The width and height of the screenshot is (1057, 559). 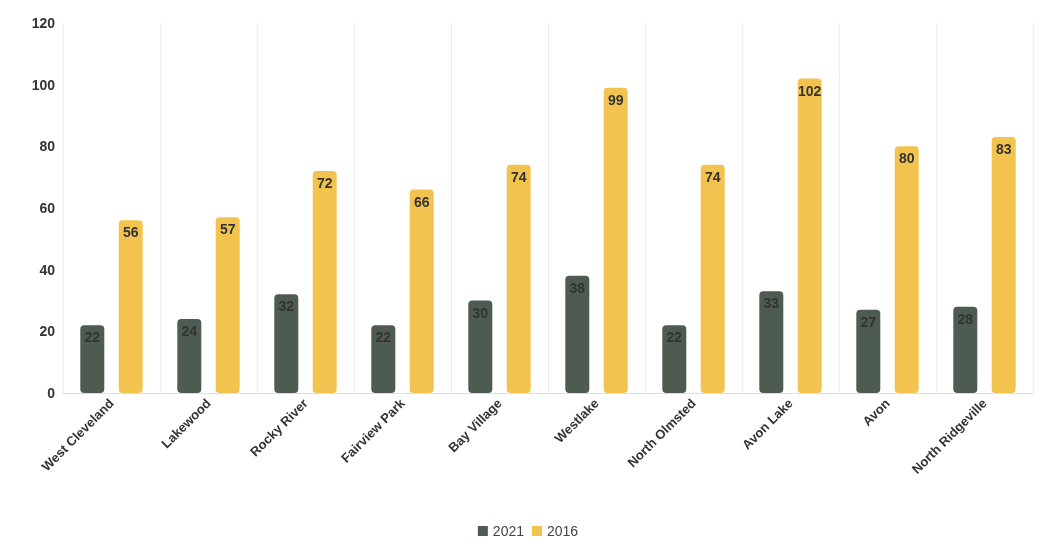 I want to click on y-tick-label: 60, so click(x=47, y=208).